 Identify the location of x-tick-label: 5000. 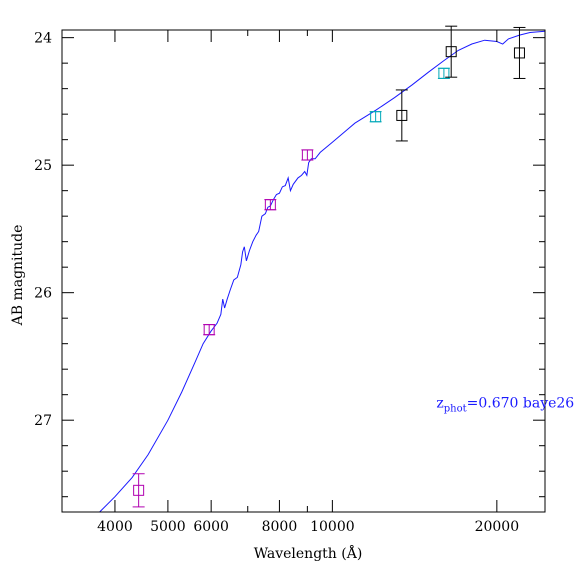
(168, 527).